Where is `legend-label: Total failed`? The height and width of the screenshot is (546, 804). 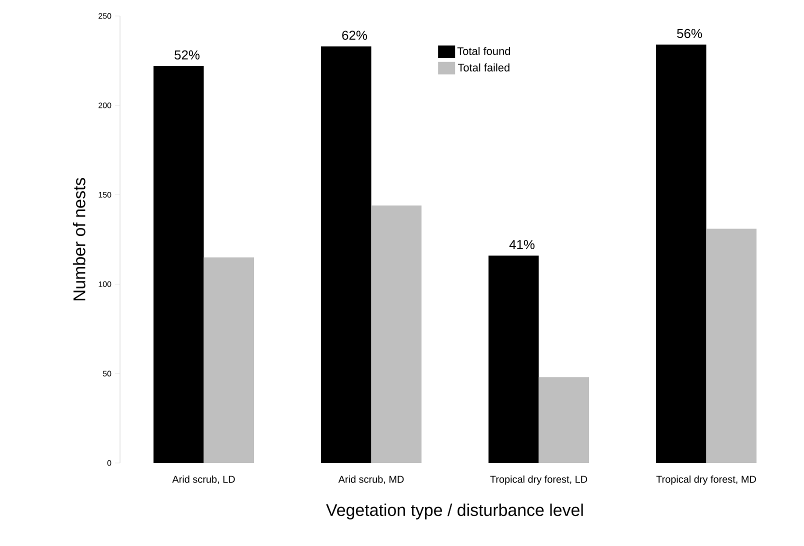 legend-label: Total failed is located at coordinates (484, 67).